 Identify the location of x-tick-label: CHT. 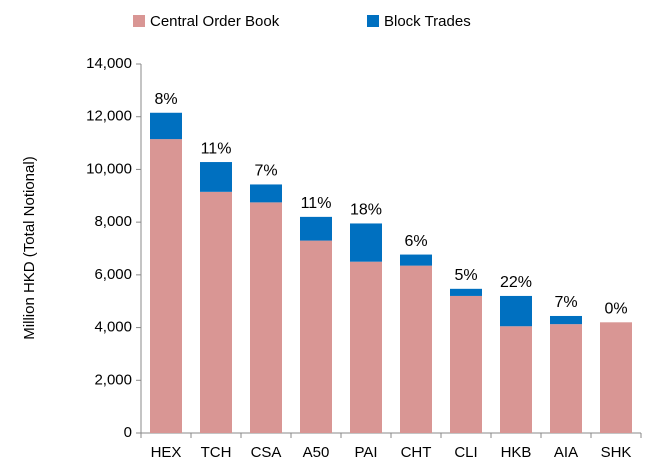
(416, 452).